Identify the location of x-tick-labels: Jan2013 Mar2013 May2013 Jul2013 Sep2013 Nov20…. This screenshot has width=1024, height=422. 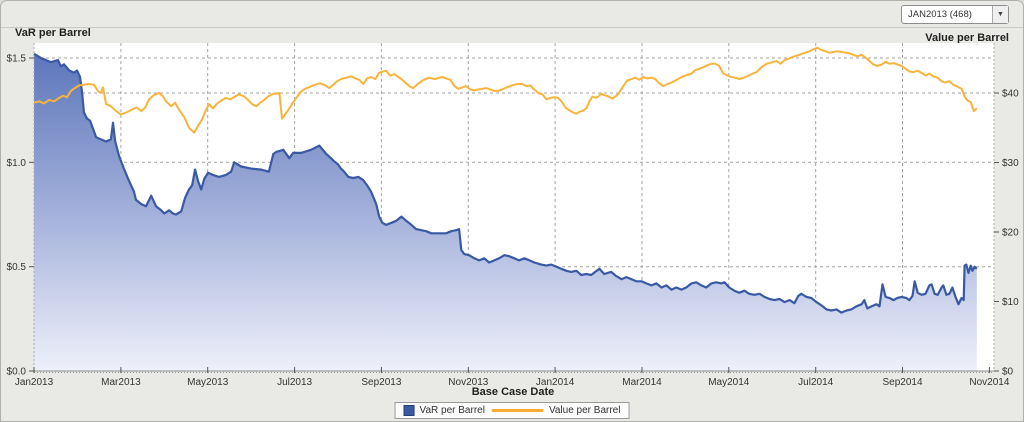
(512, 382).